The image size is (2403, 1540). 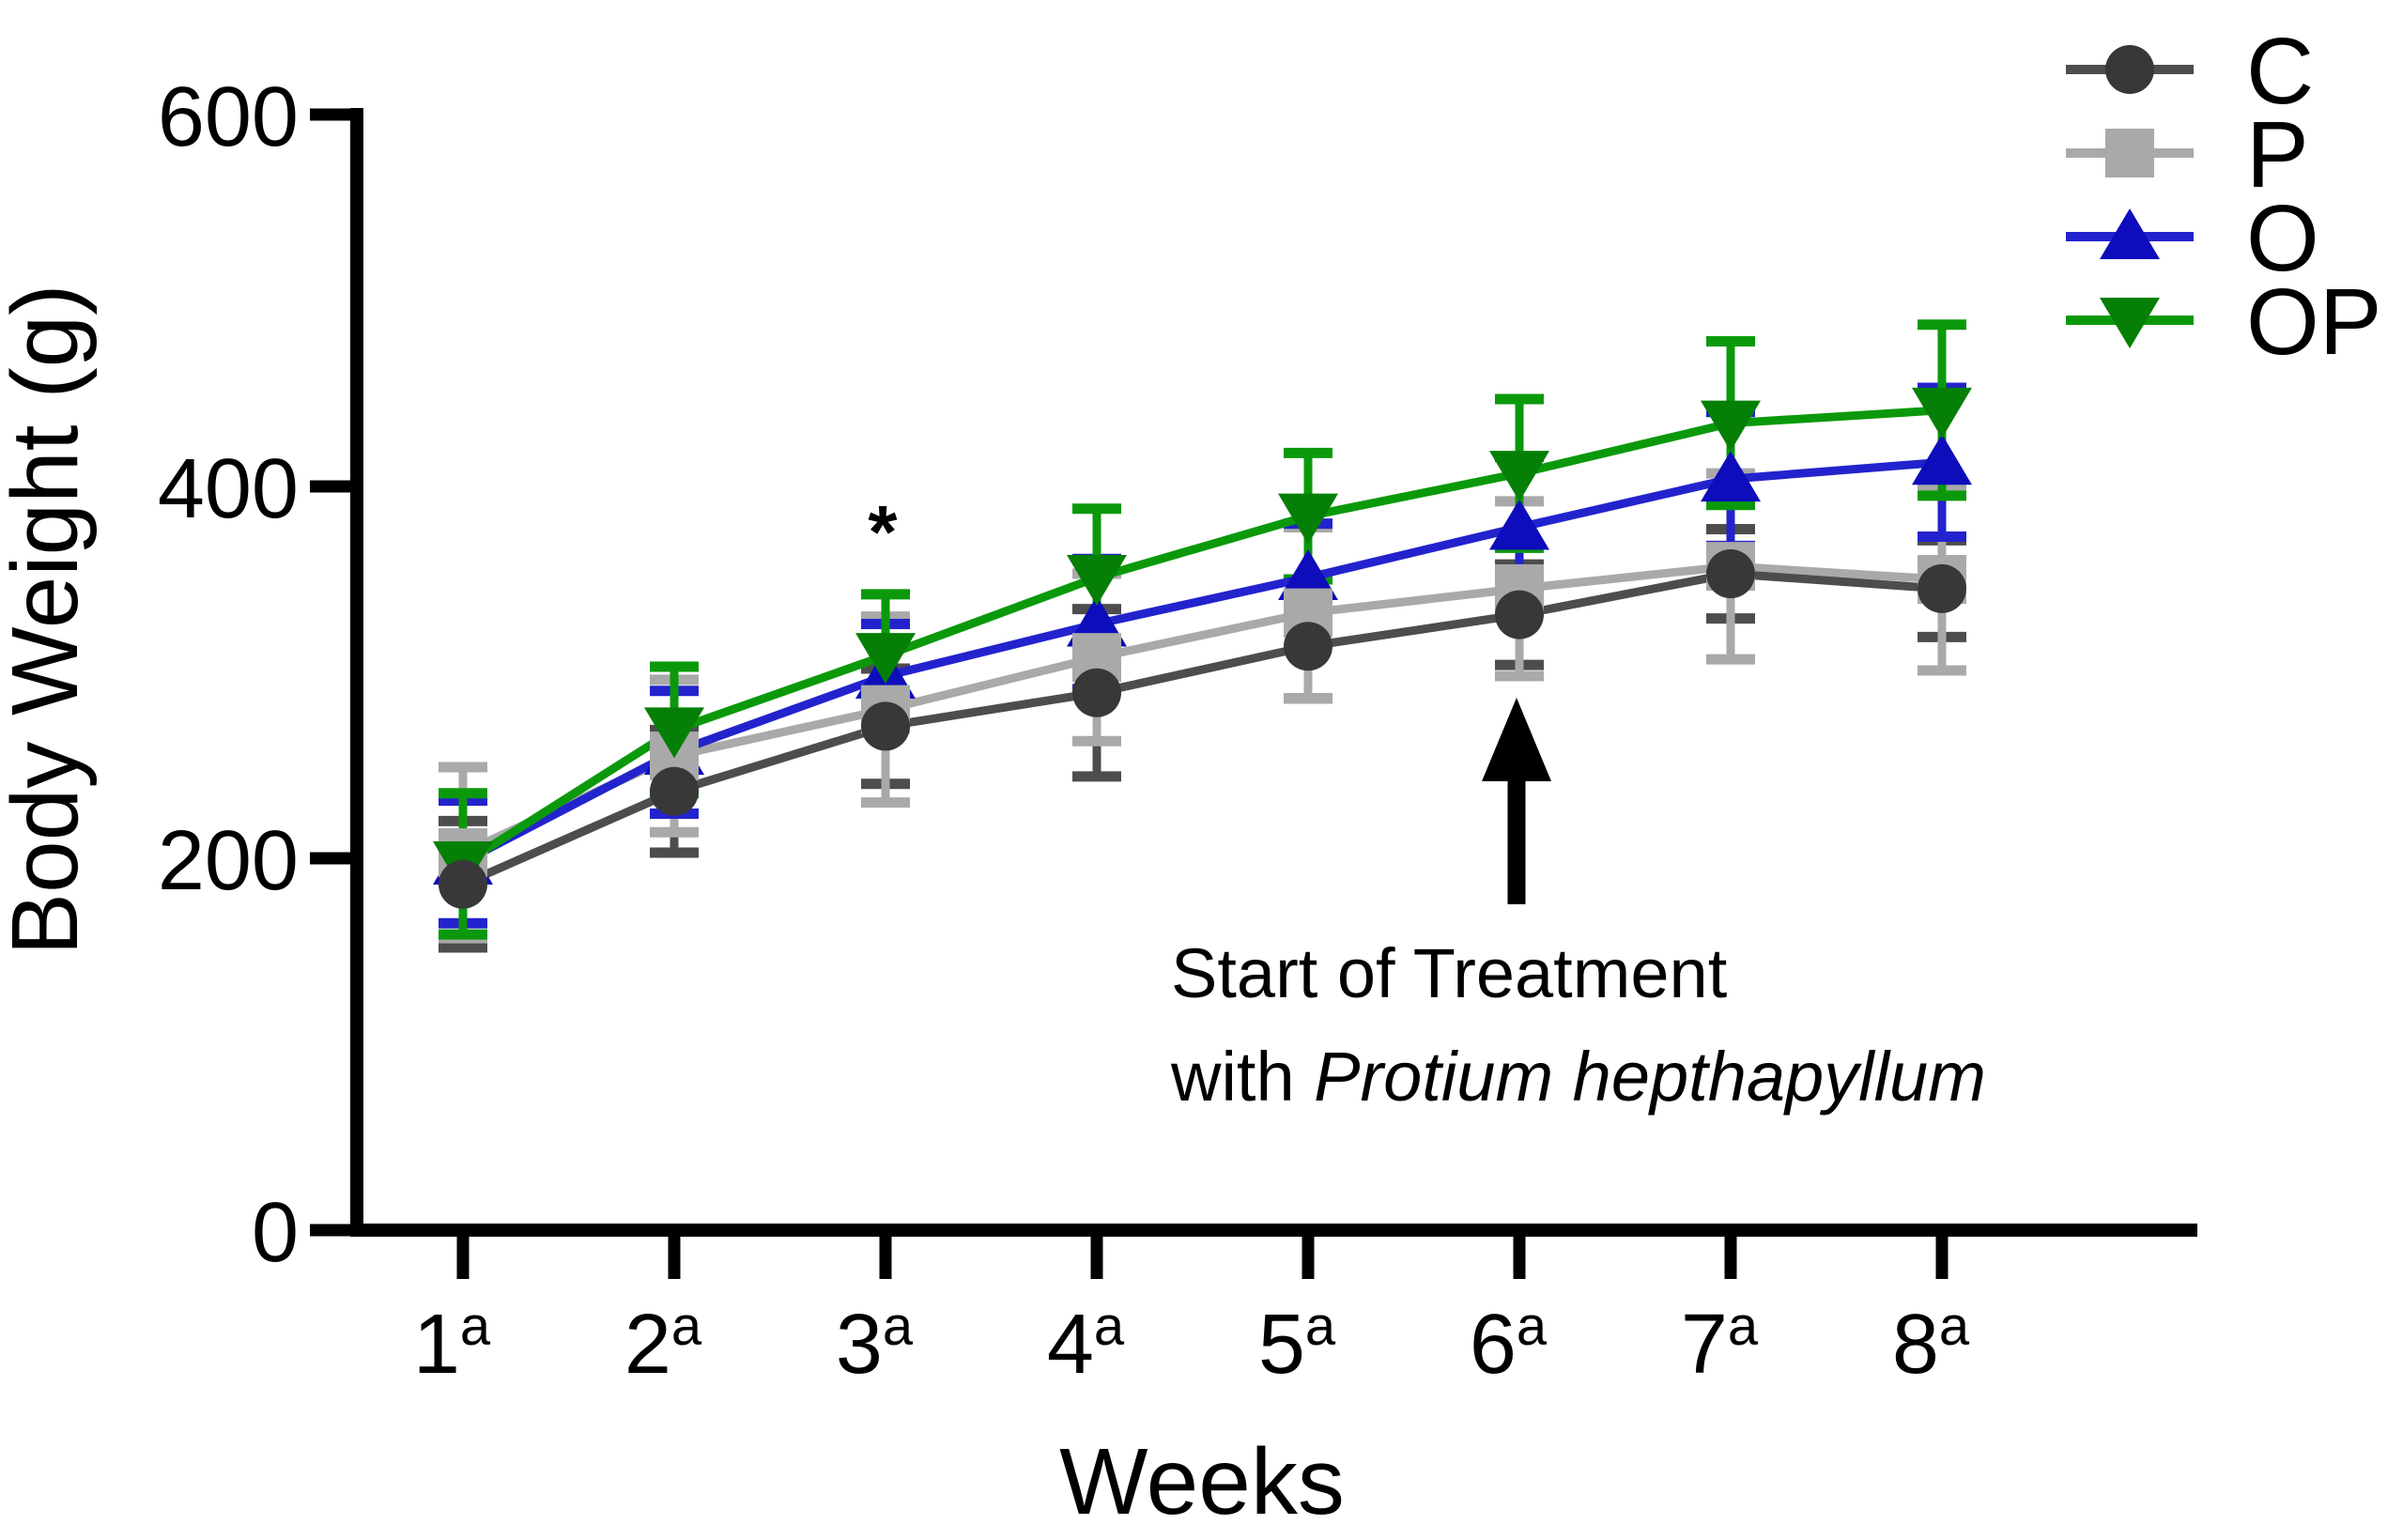 I want to click on annotation-line1: Start of Treatment, so click(x=1449, y=973).